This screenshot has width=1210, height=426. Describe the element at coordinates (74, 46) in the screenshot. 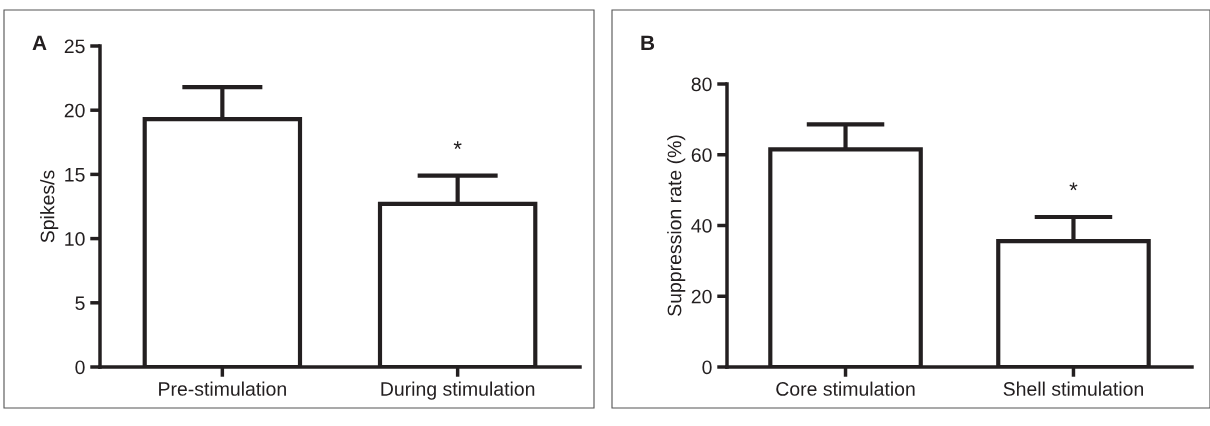

I see `y-tick-label: 25` at that location.